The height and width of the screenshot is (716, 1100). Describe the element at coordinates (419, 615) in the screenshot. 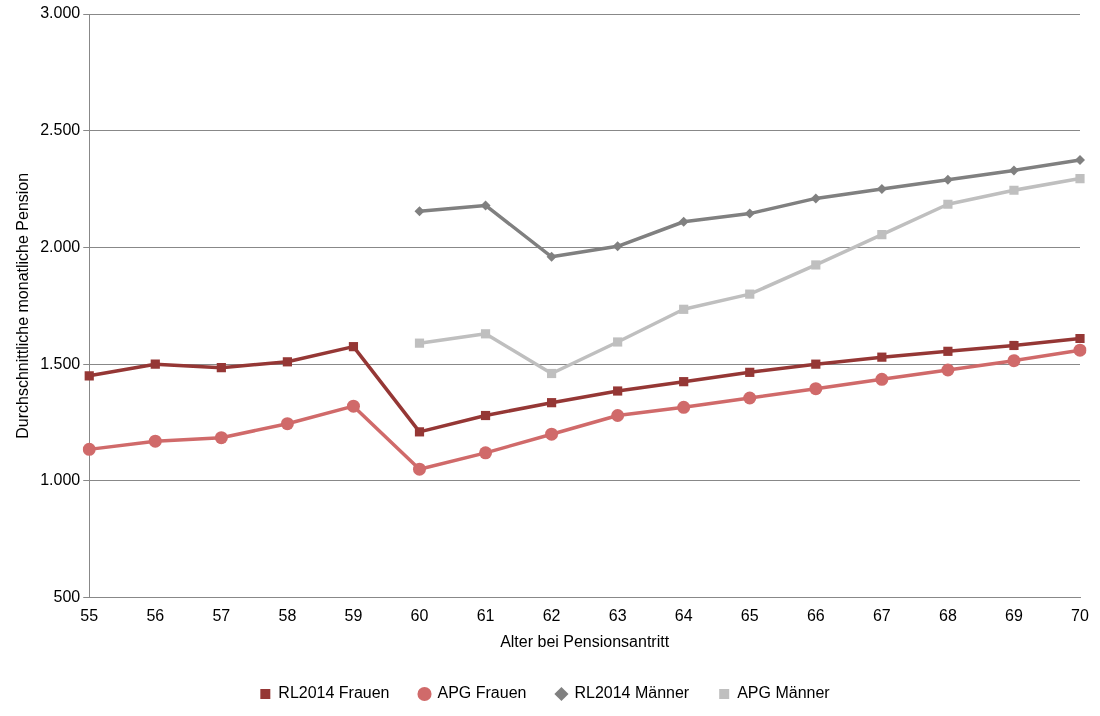

I see `x-tick-label: 60` at that location.